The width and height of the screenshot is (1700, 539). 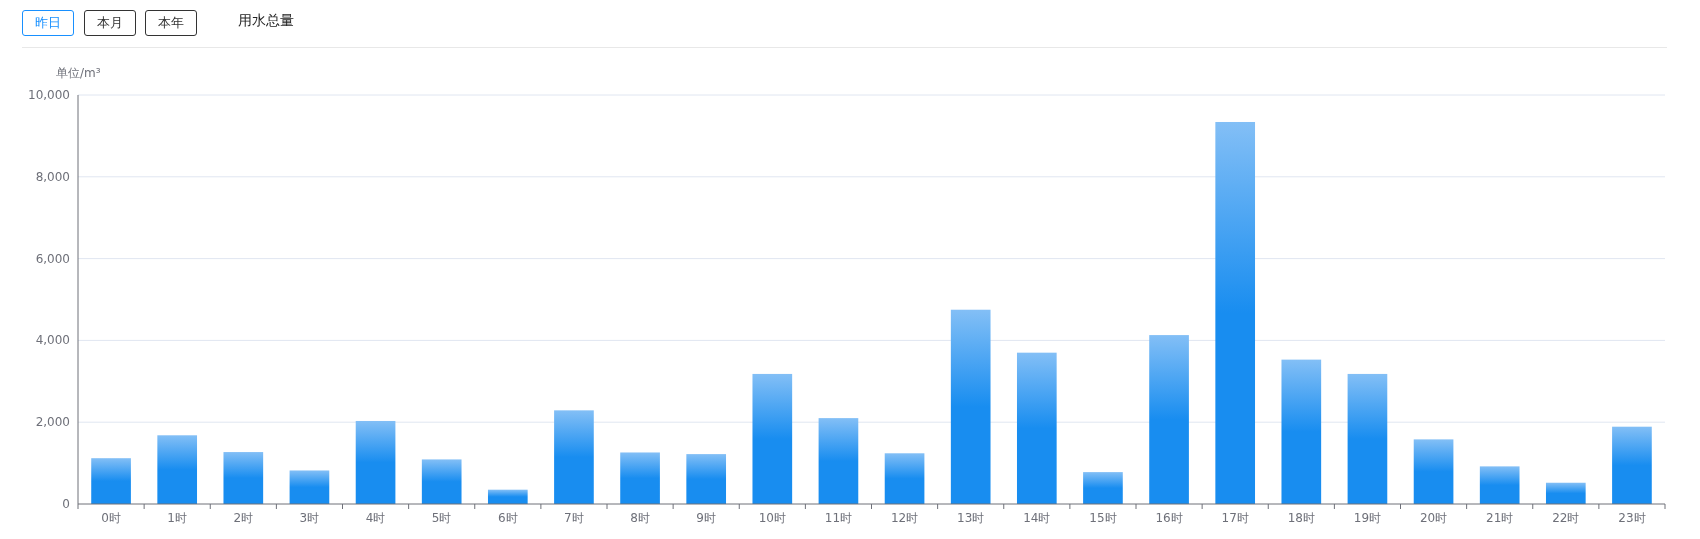 What do you see at coordinates (1500, 518) in the screenshot?
I see `x-tick-label: 21时` at bounding box center [1500, 518].